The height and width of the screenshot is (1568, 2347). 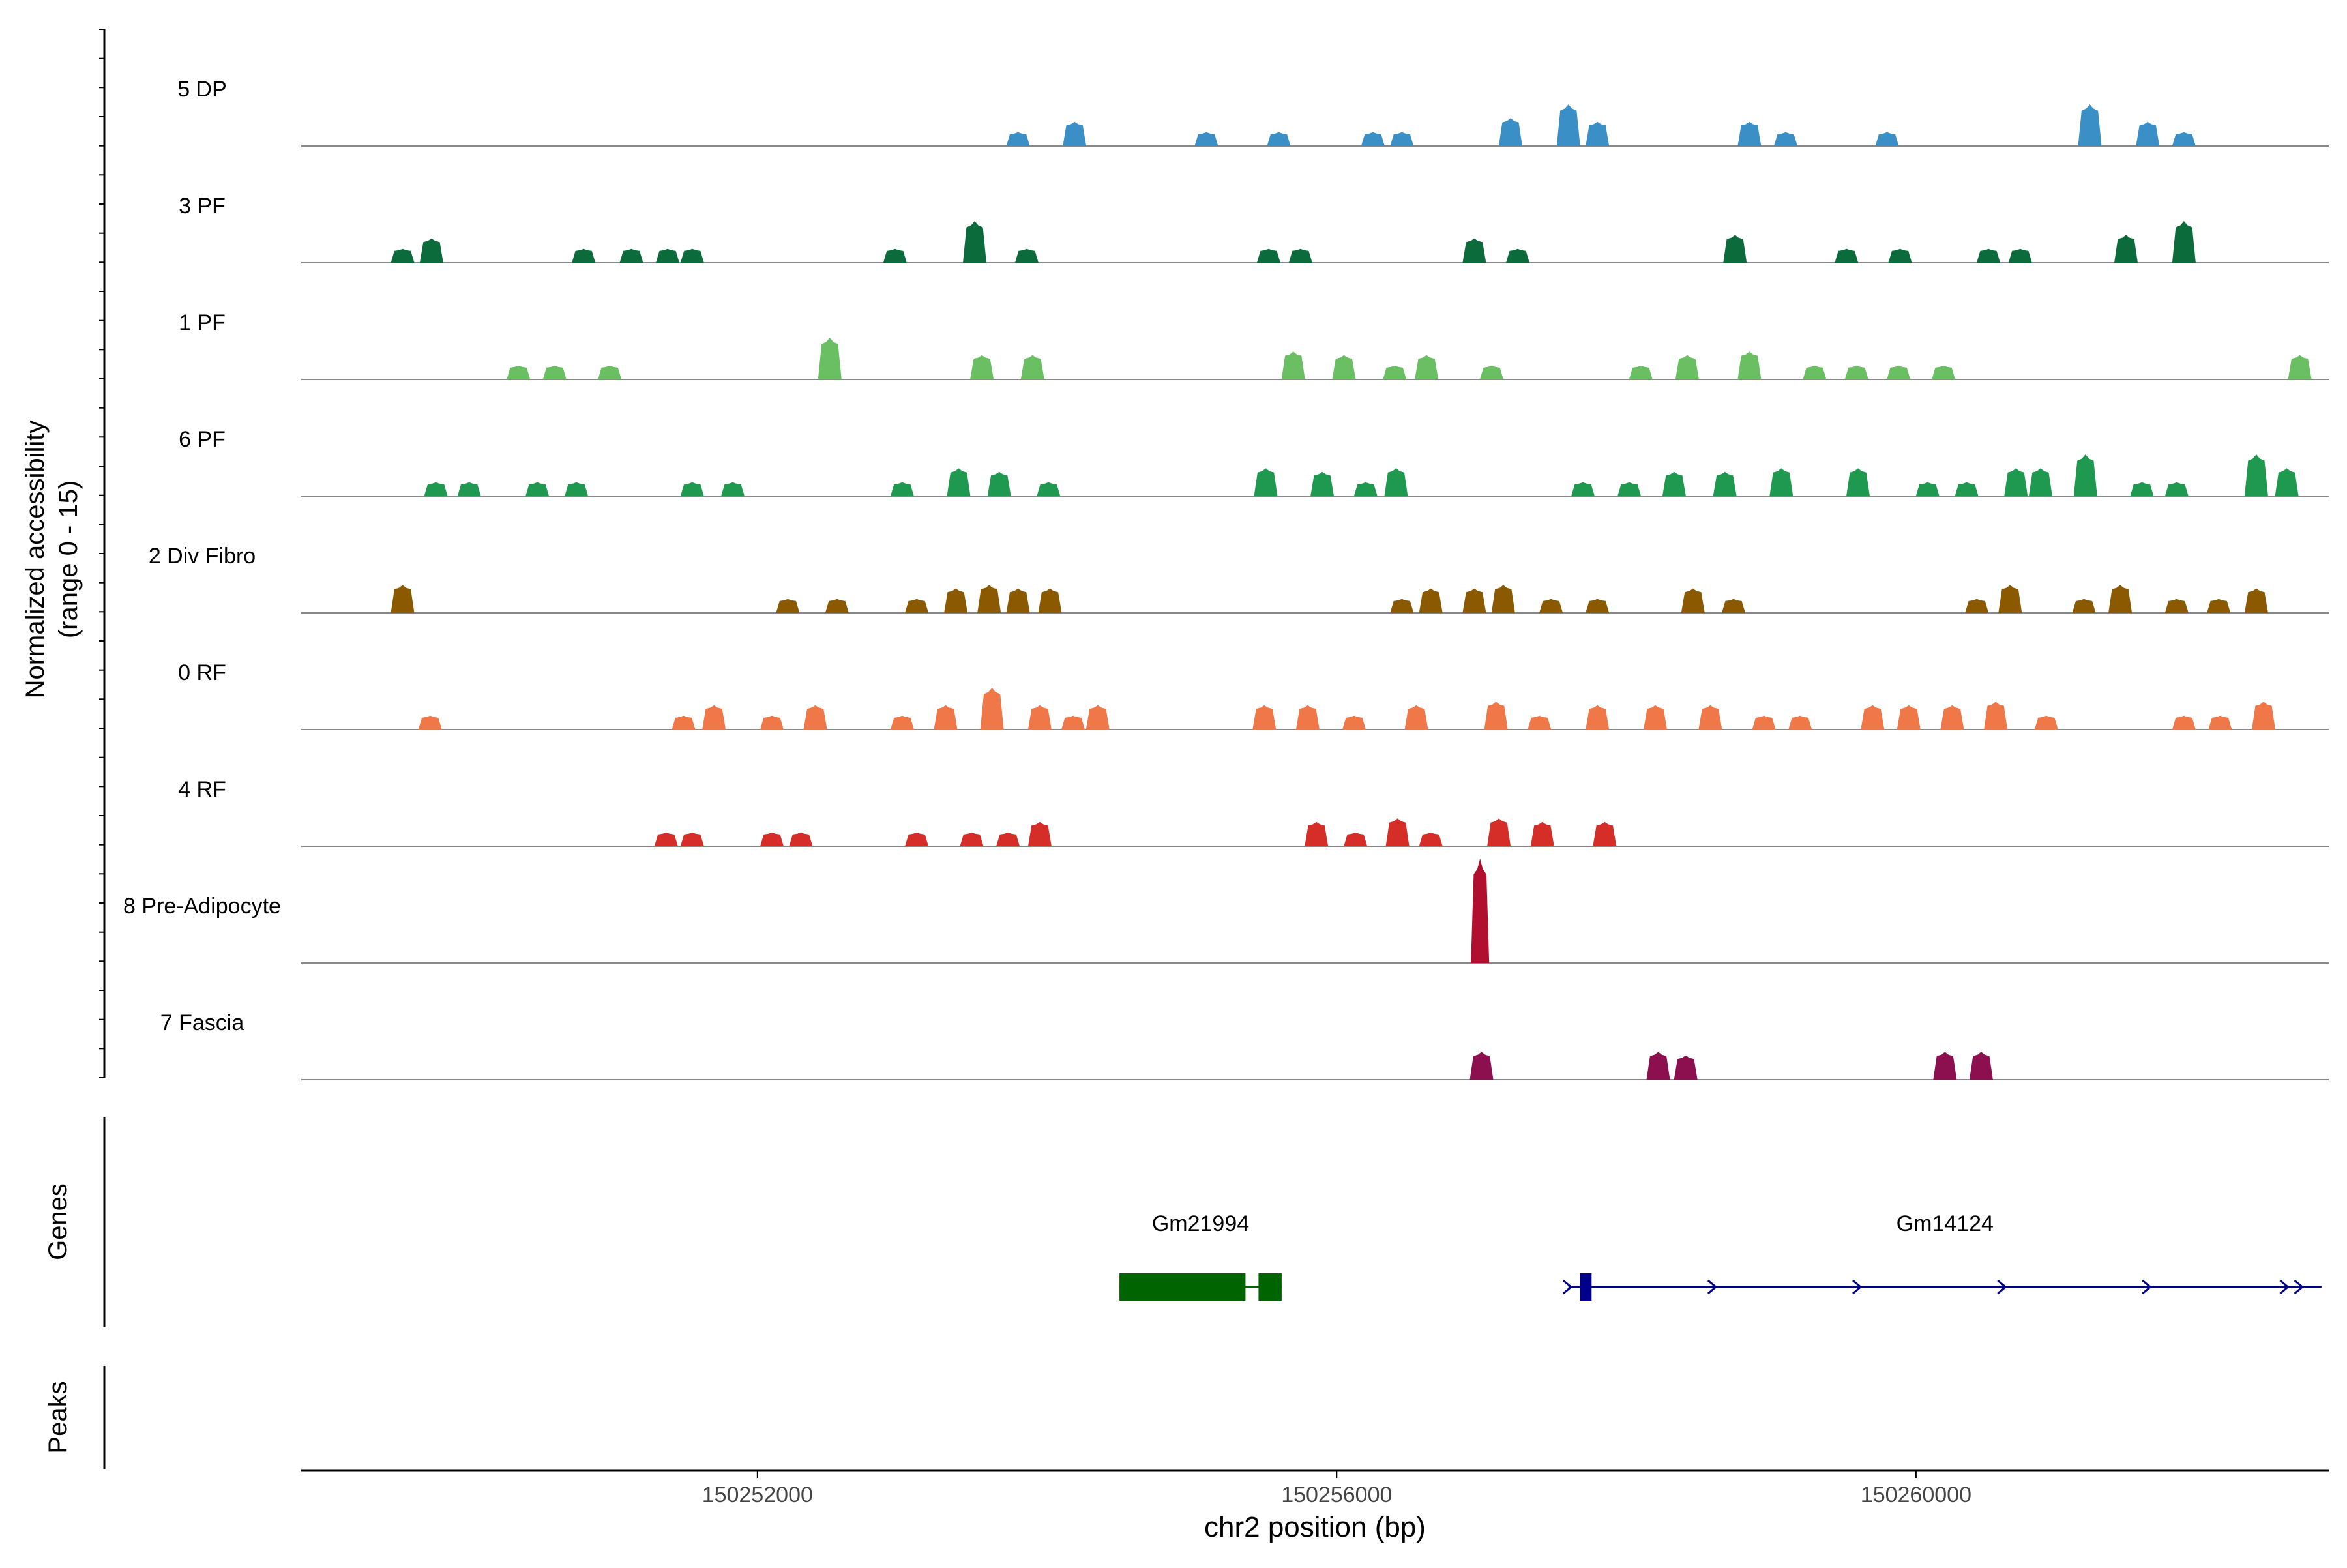 What do you see at coordinates (202, 906) in the screenshot?
I see `track-label: 8 Pre-Adipocyte` at bounding box center [202, 906].